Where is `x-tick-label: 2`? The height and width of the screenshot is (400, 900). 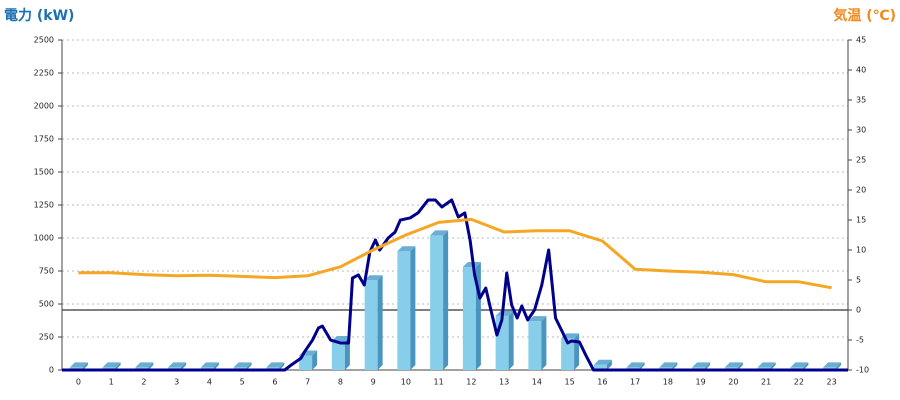 x-tick-label: 2 is located at coordinates (143, 382).